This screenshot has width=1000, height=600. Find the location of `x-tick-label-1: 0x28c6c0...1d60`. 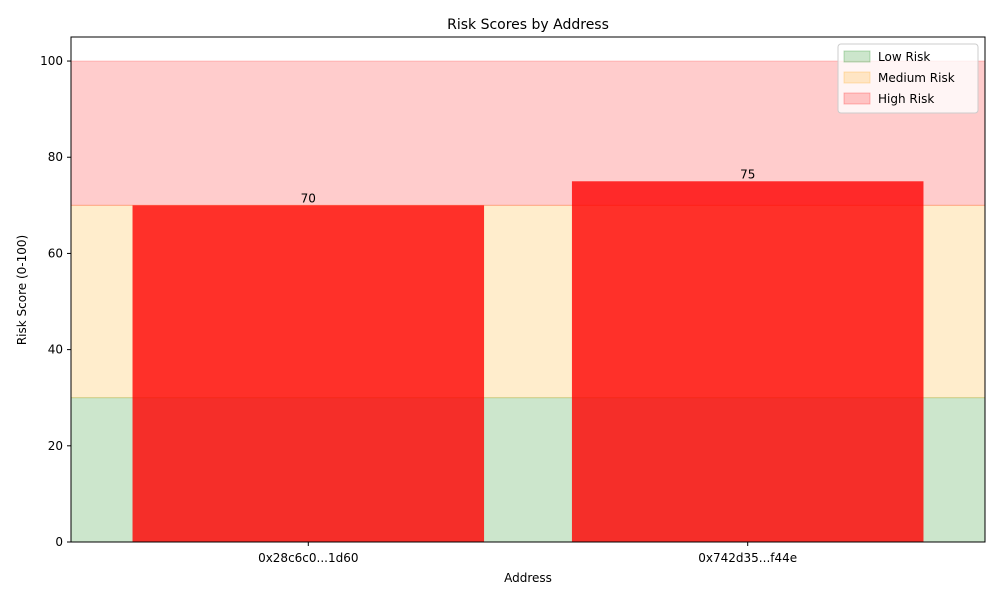

x-tick-label-1: 0x28c6c0...1d60 is located at coordinates (308, 558).